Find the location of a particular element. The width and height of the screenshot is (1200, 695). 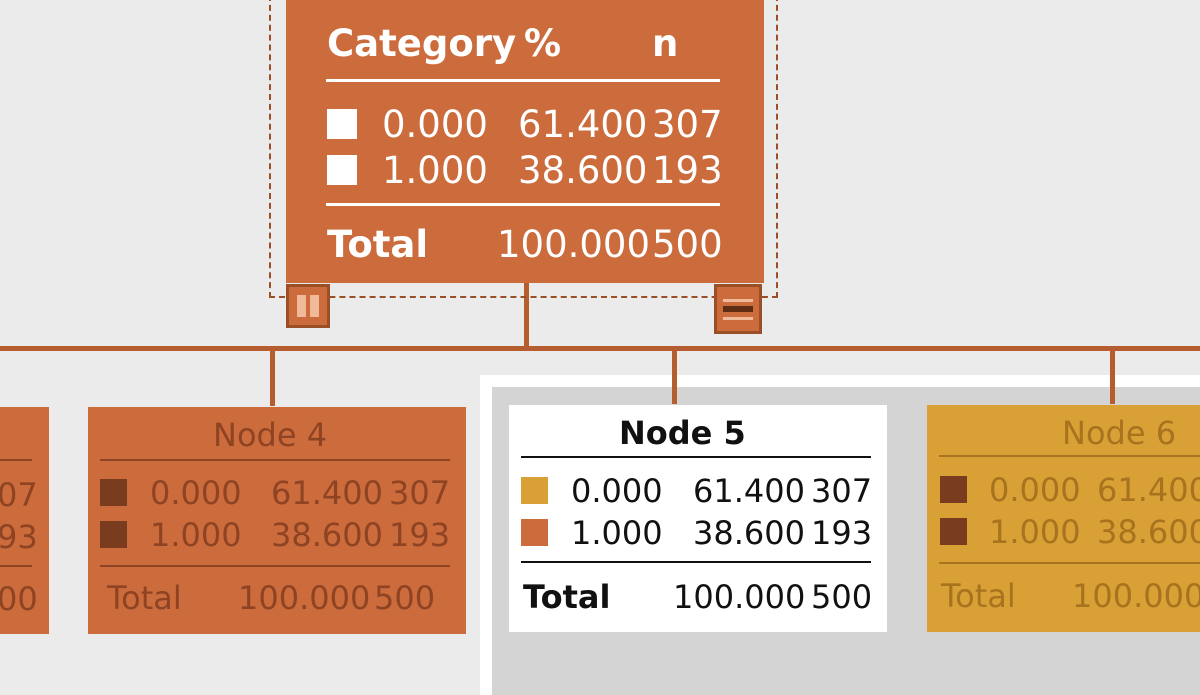

node-left-partial: 07 93 00 is located at coordinates (24, 520).